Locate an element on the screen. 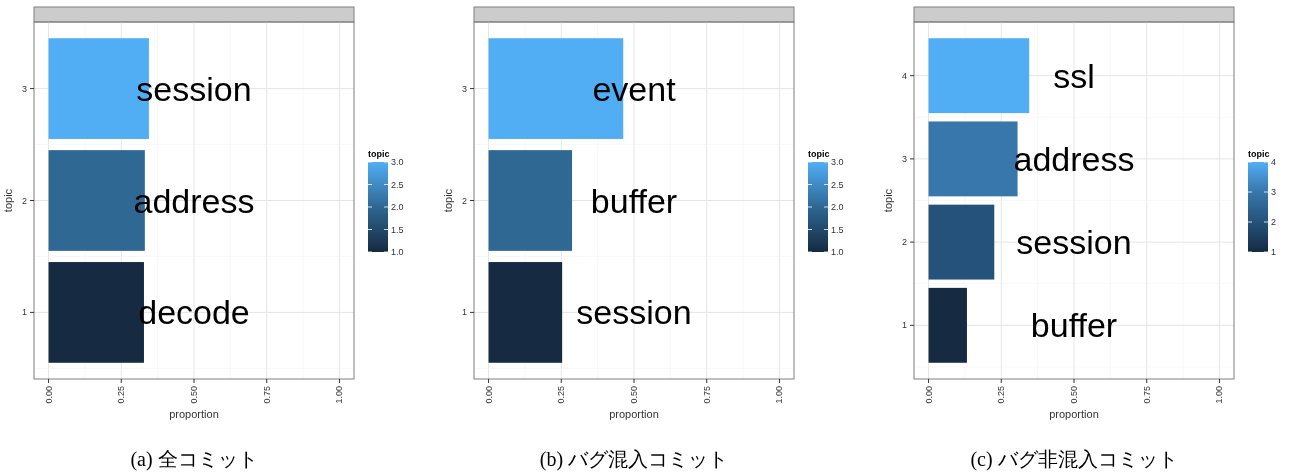 The width and height of the screenshot is (1290, 475). color-bar-label: 4 is located at coordinates (1274, 162).